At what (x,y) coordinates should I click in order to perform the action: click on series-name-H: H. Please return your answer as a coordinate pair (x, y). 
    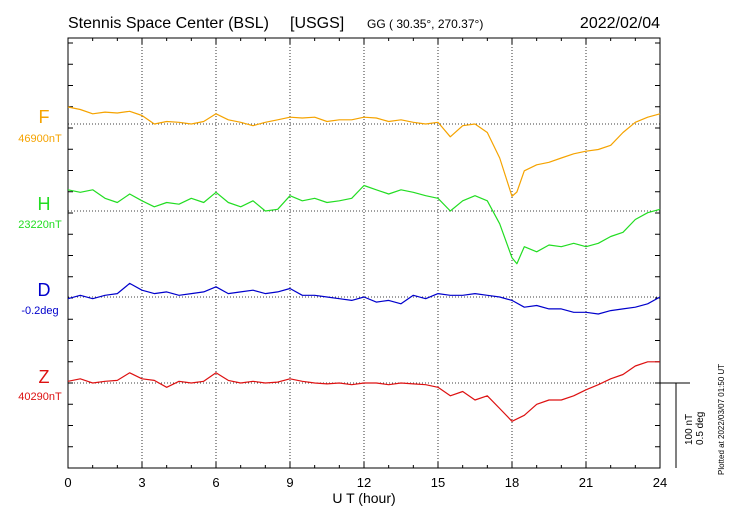
    Looking at the image, I should click on (44, 204).